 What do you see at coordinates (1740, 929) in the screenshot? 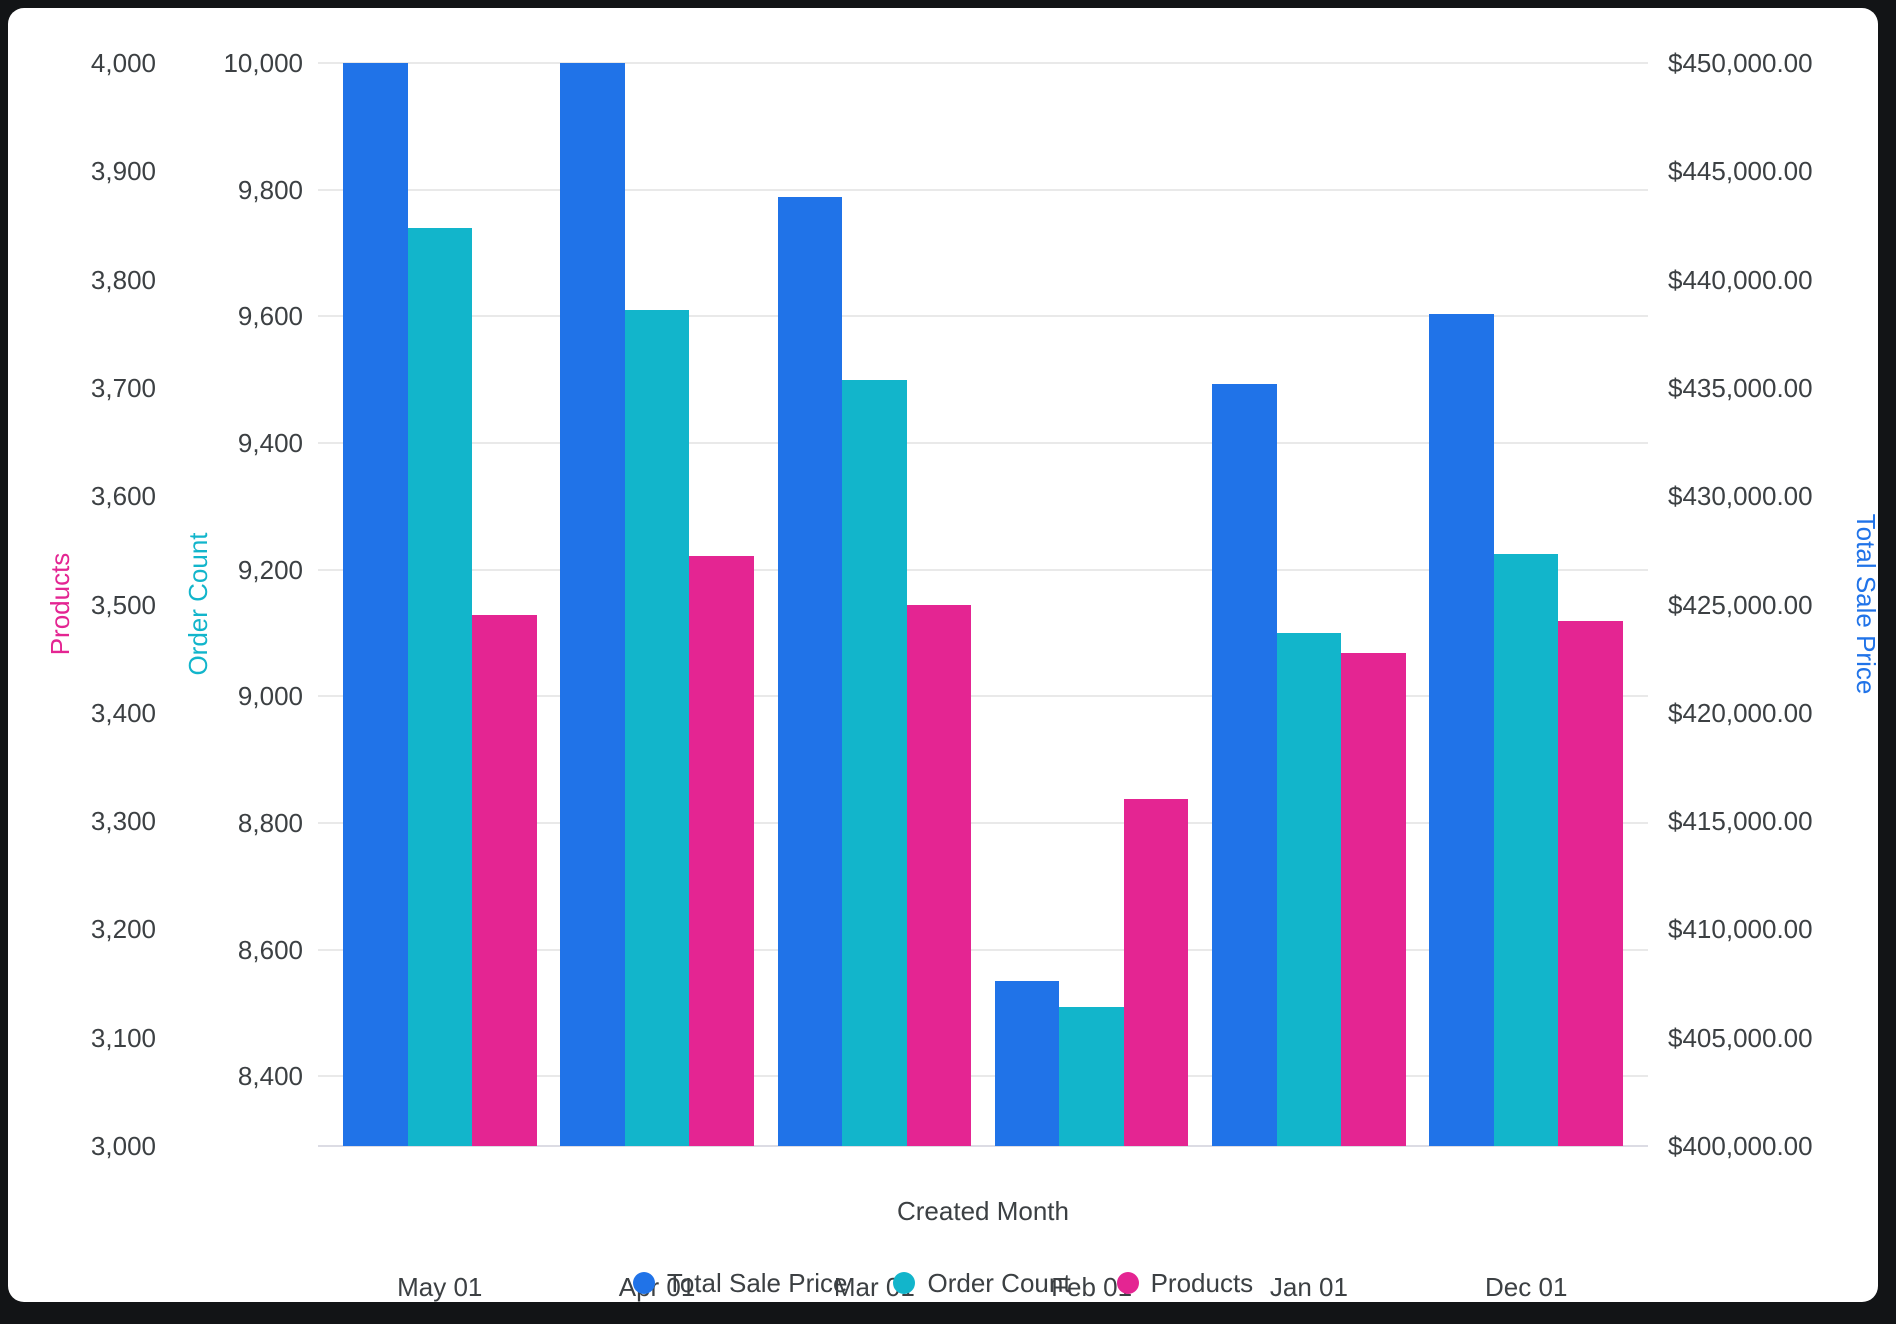
I see `price-tick-label: $410,000.00` at bounding box center [1740, 929].